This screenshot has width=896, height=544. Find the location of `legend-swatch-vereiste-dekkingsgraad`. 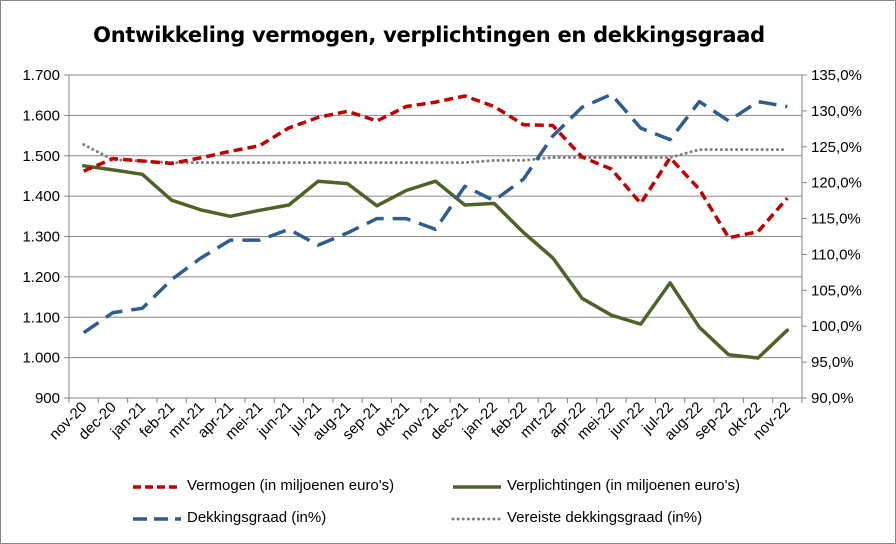

legend-swatch-vereiste-dekkingsgraad is located at coordinates (477, 519).